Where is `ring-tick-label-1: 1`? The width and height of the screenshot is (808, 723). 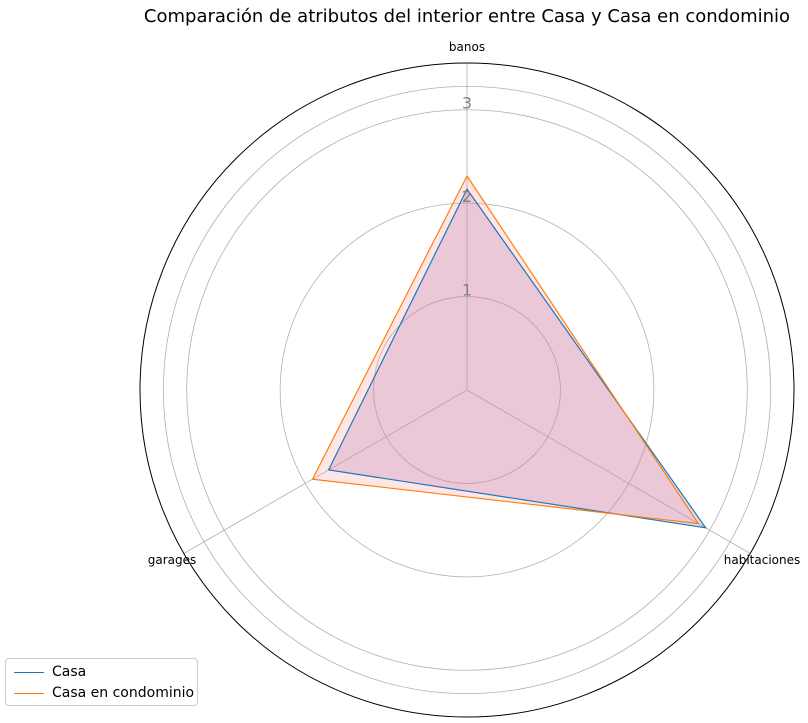 ring-tick-label-1: 1 is located at coordinates (467, 290).